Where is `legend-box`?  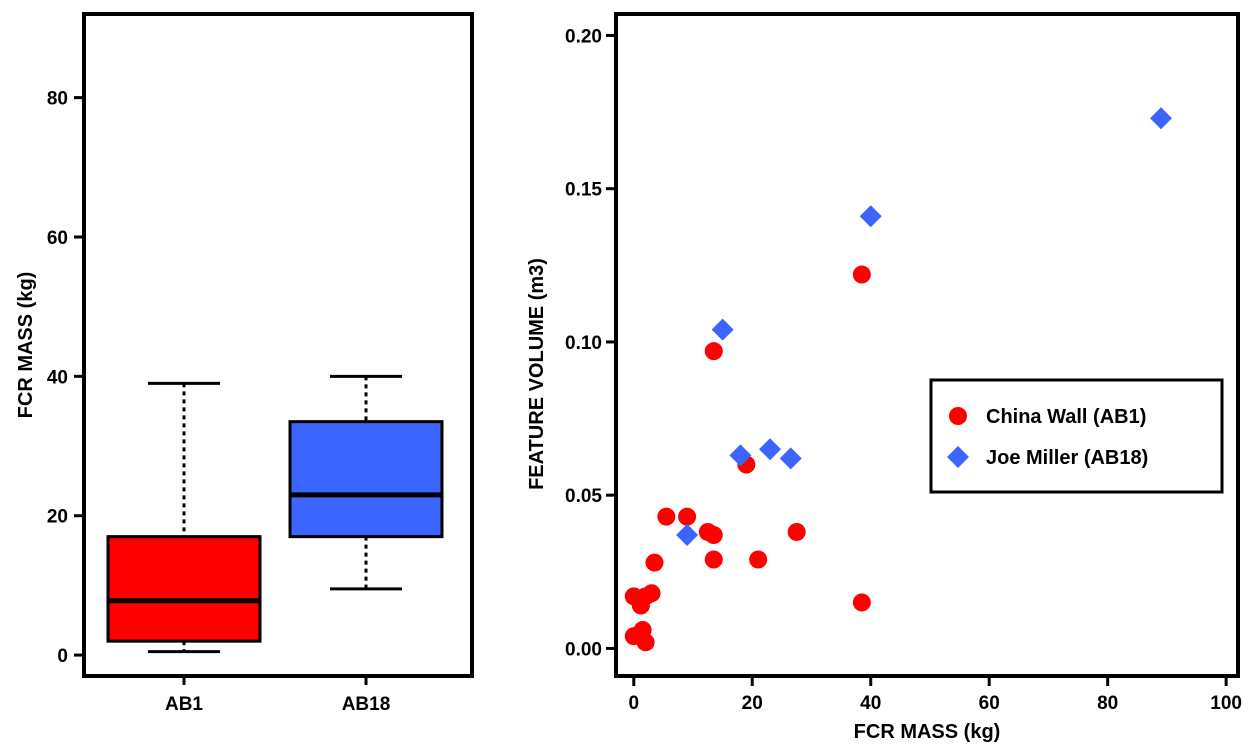
legend-box is located at coordinates (1076, 436).